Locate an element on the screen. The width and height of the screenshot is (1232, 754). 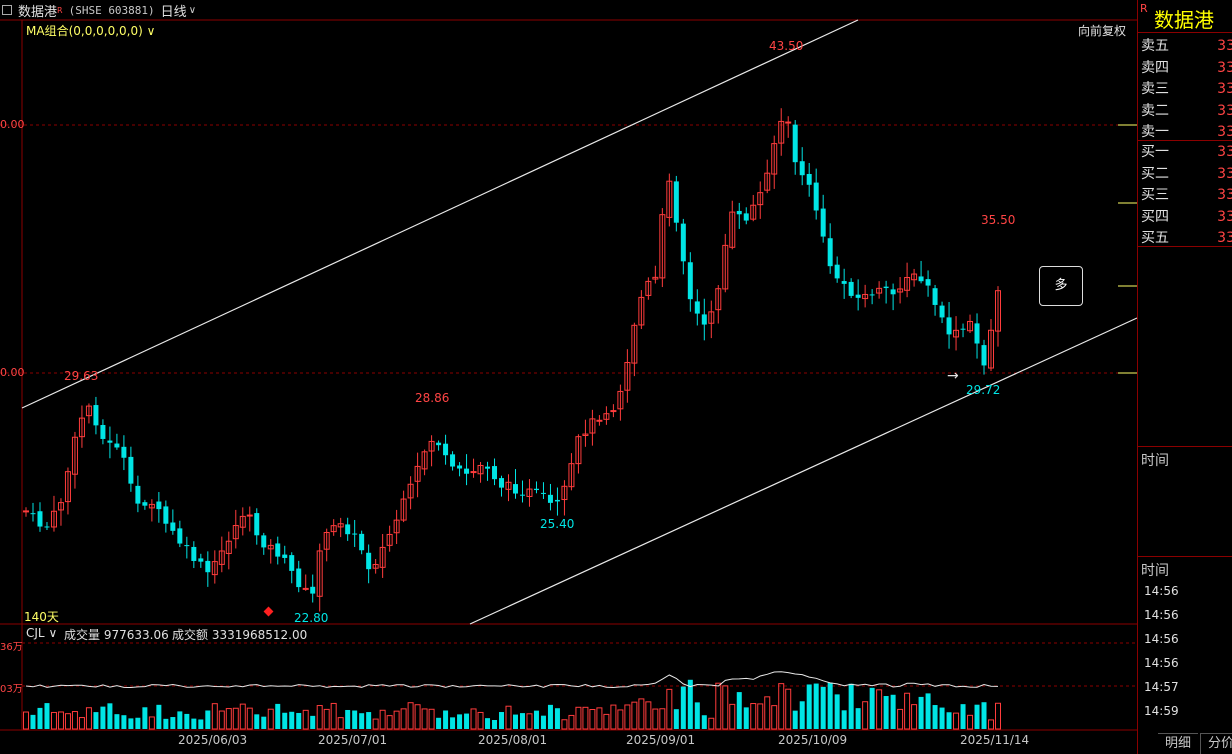
ask-value: 33 is located at coordinates (1224, 67).